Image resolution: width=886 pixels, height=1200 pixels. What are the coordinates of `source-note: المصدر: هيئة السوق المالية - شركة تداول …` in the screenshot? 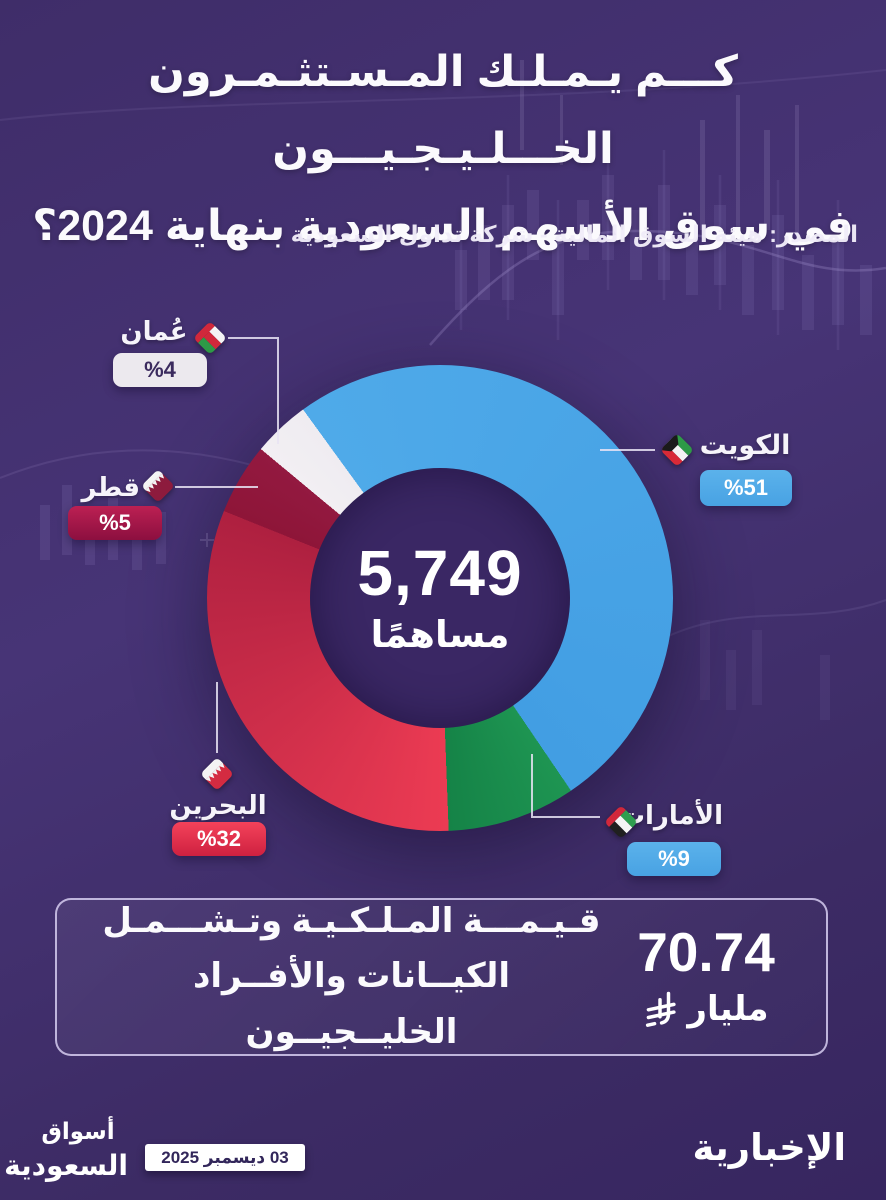 It's located at (574, 234).